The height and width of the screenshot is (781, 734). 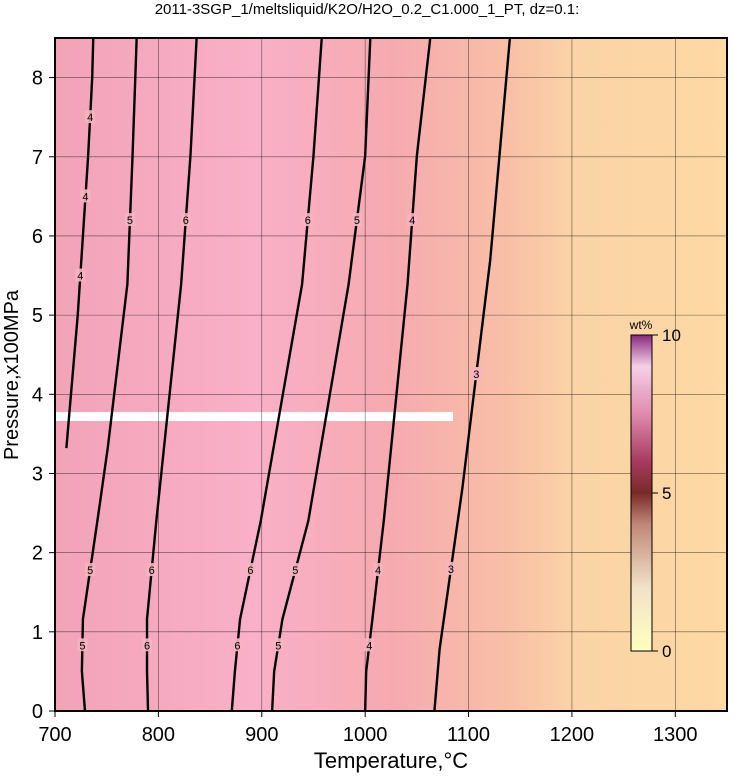 What do you see at coordinates (158, 735) in the screenshot?
I see `x-tick-label: 800` at bounding box center [158, 735].